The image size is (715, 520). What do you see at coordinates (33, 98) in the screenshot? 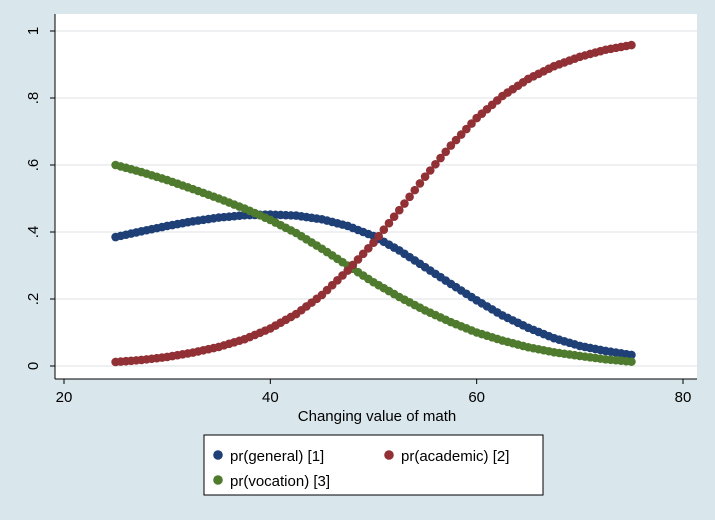
I see `y-tick-label: .8` at bounding box center [33, 98].